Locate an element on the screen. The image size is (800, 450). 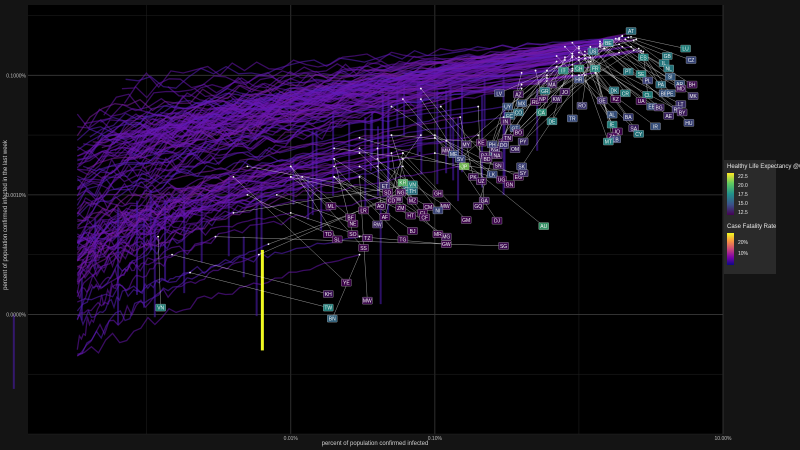
country-label: MY is located at coordinates (466, 145).